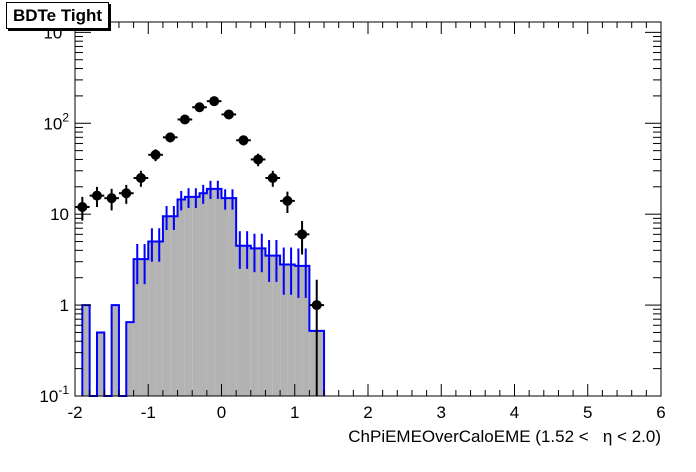 The width and height of the screenshot is (696, 472). I want to click on y-tick-label: 10⁻¹, so click(54, 394).